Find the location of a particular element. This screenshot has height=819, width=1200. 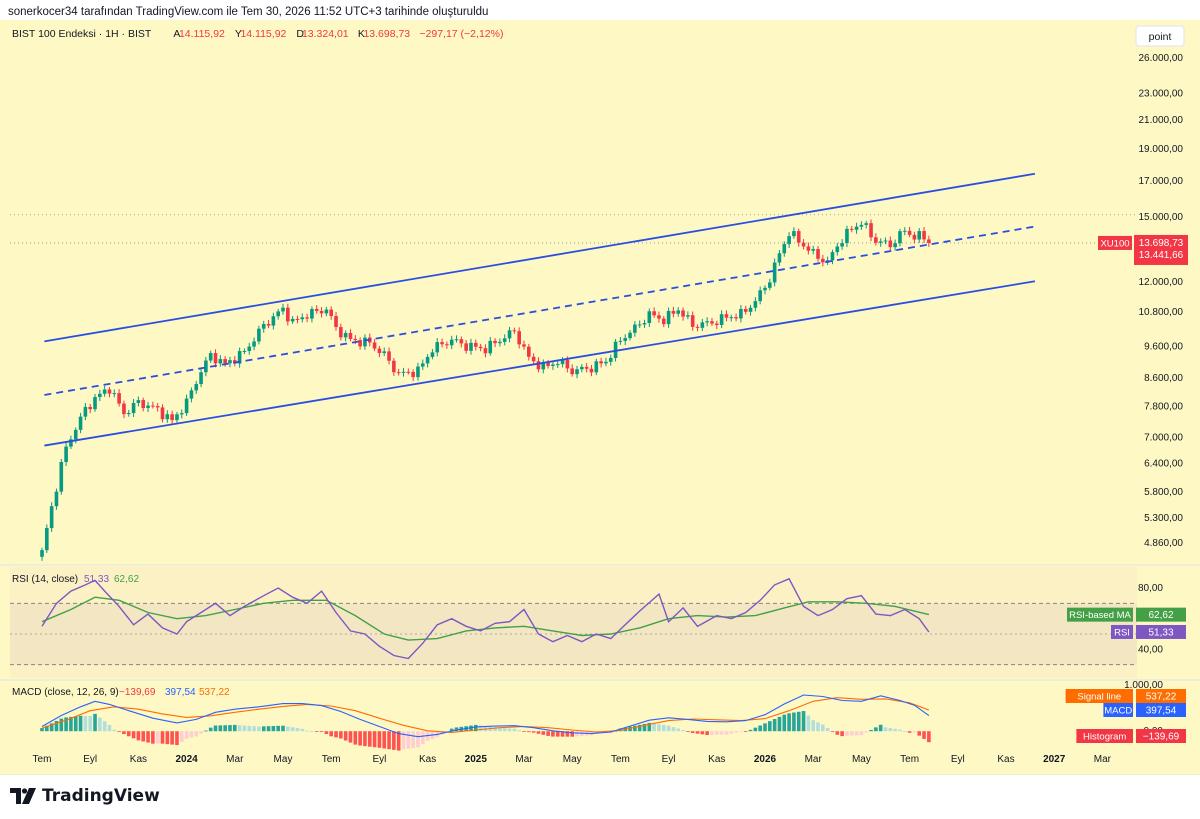

rsi-tick-label: 80,00 is located at coordinates (1150, 588).